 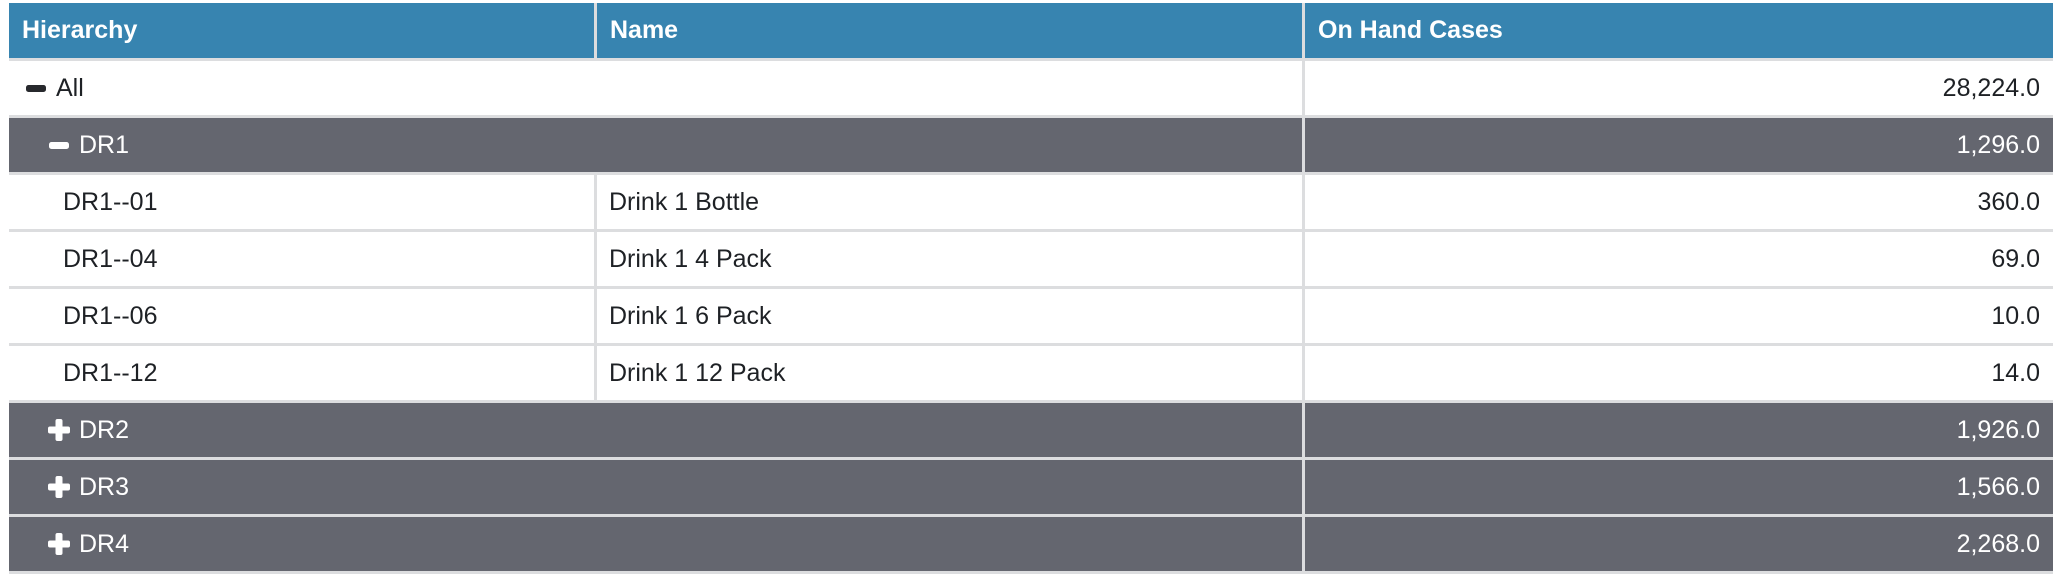 What do you see at coordinates (104, 429) in the screenshot?
I see `hierarchy-label: DR2` at bounding box center [104, 429].